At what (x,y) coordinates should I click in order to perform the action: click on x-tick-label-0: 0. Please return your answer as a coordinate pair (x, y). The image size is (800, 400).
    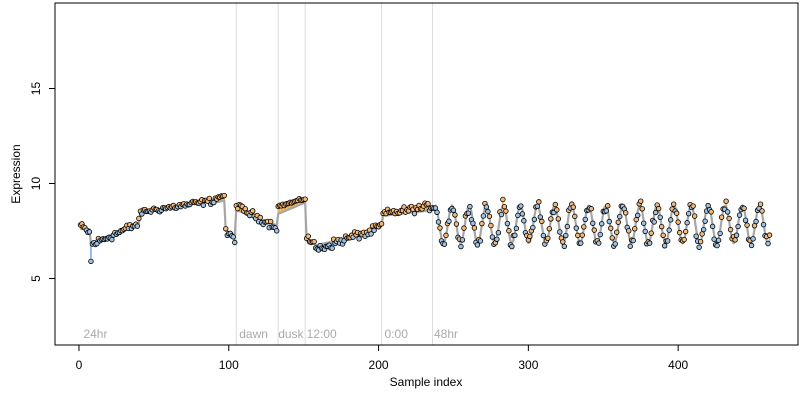
    Looking at the image, I should click on (79, 365).